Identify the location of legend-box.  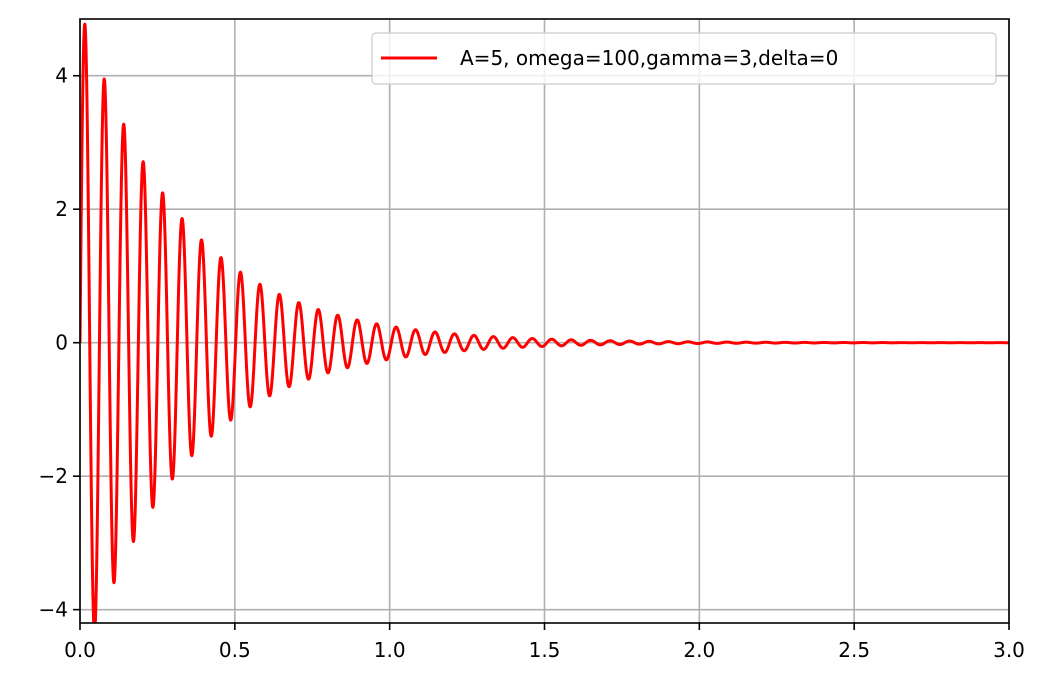
(684, 58).